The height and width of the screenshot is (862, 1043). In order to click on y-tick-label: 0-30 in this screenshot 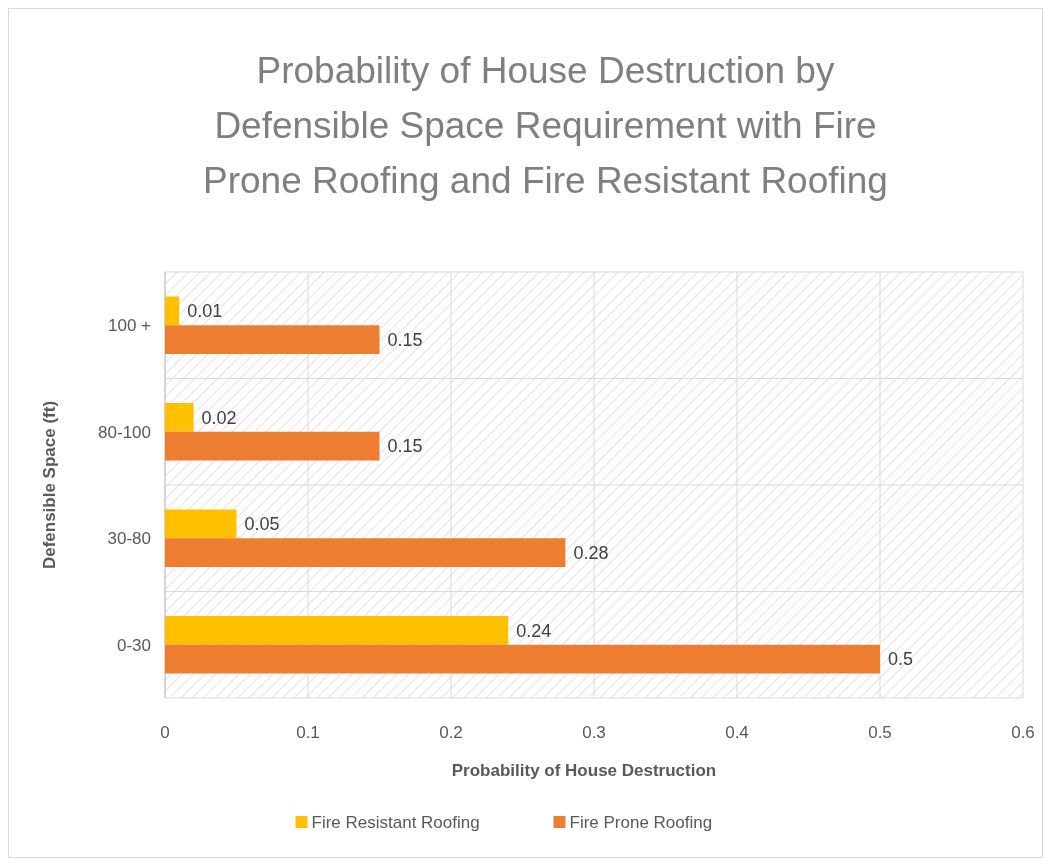, I will do `click(133, 645)`.